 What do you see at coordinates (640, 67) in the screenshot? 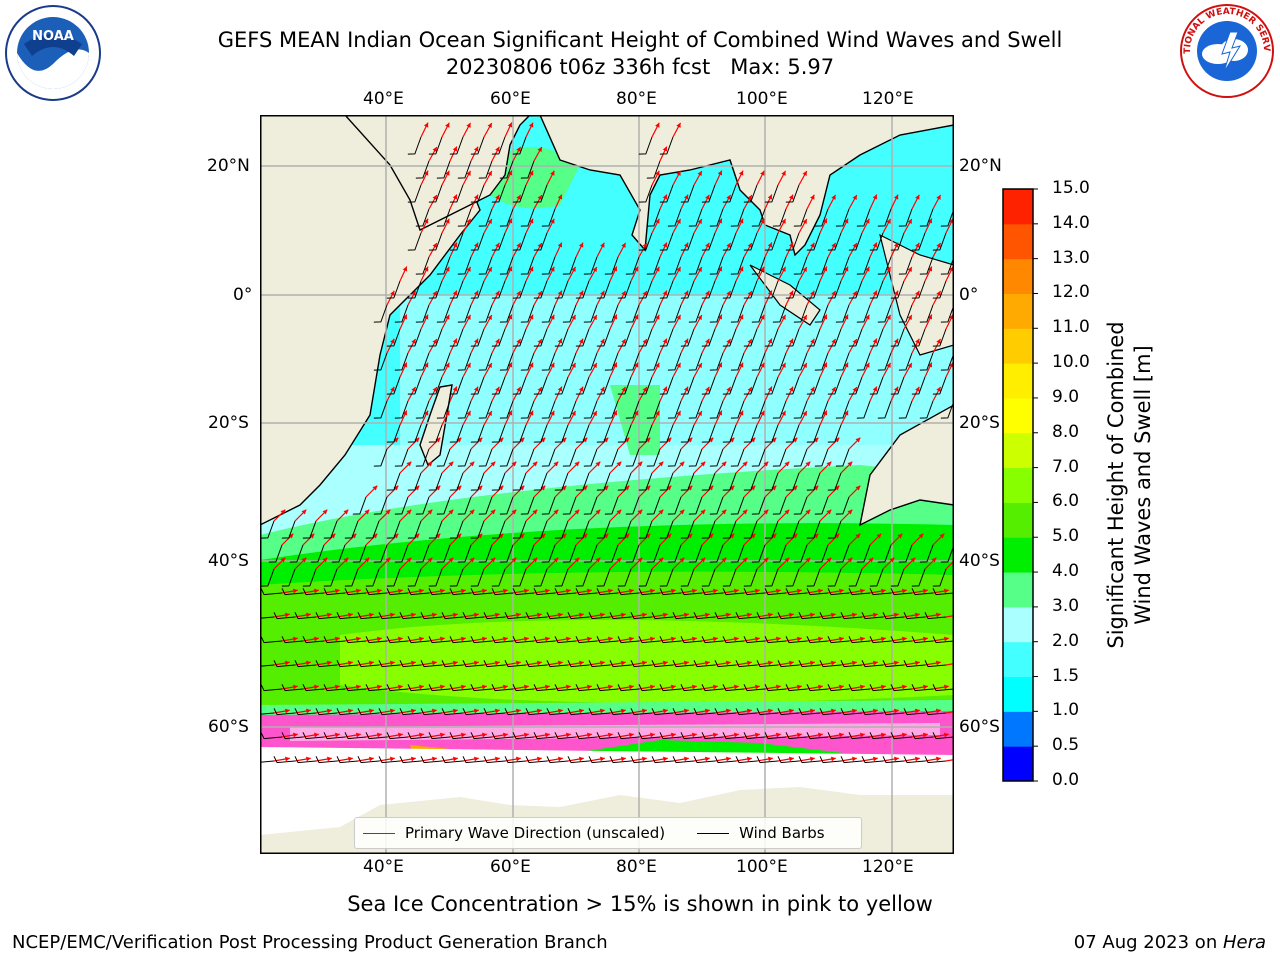
I see `title-line-2: 20230806 t06z 336h fcst Max: 5.97` at bounding box center [640, 67].